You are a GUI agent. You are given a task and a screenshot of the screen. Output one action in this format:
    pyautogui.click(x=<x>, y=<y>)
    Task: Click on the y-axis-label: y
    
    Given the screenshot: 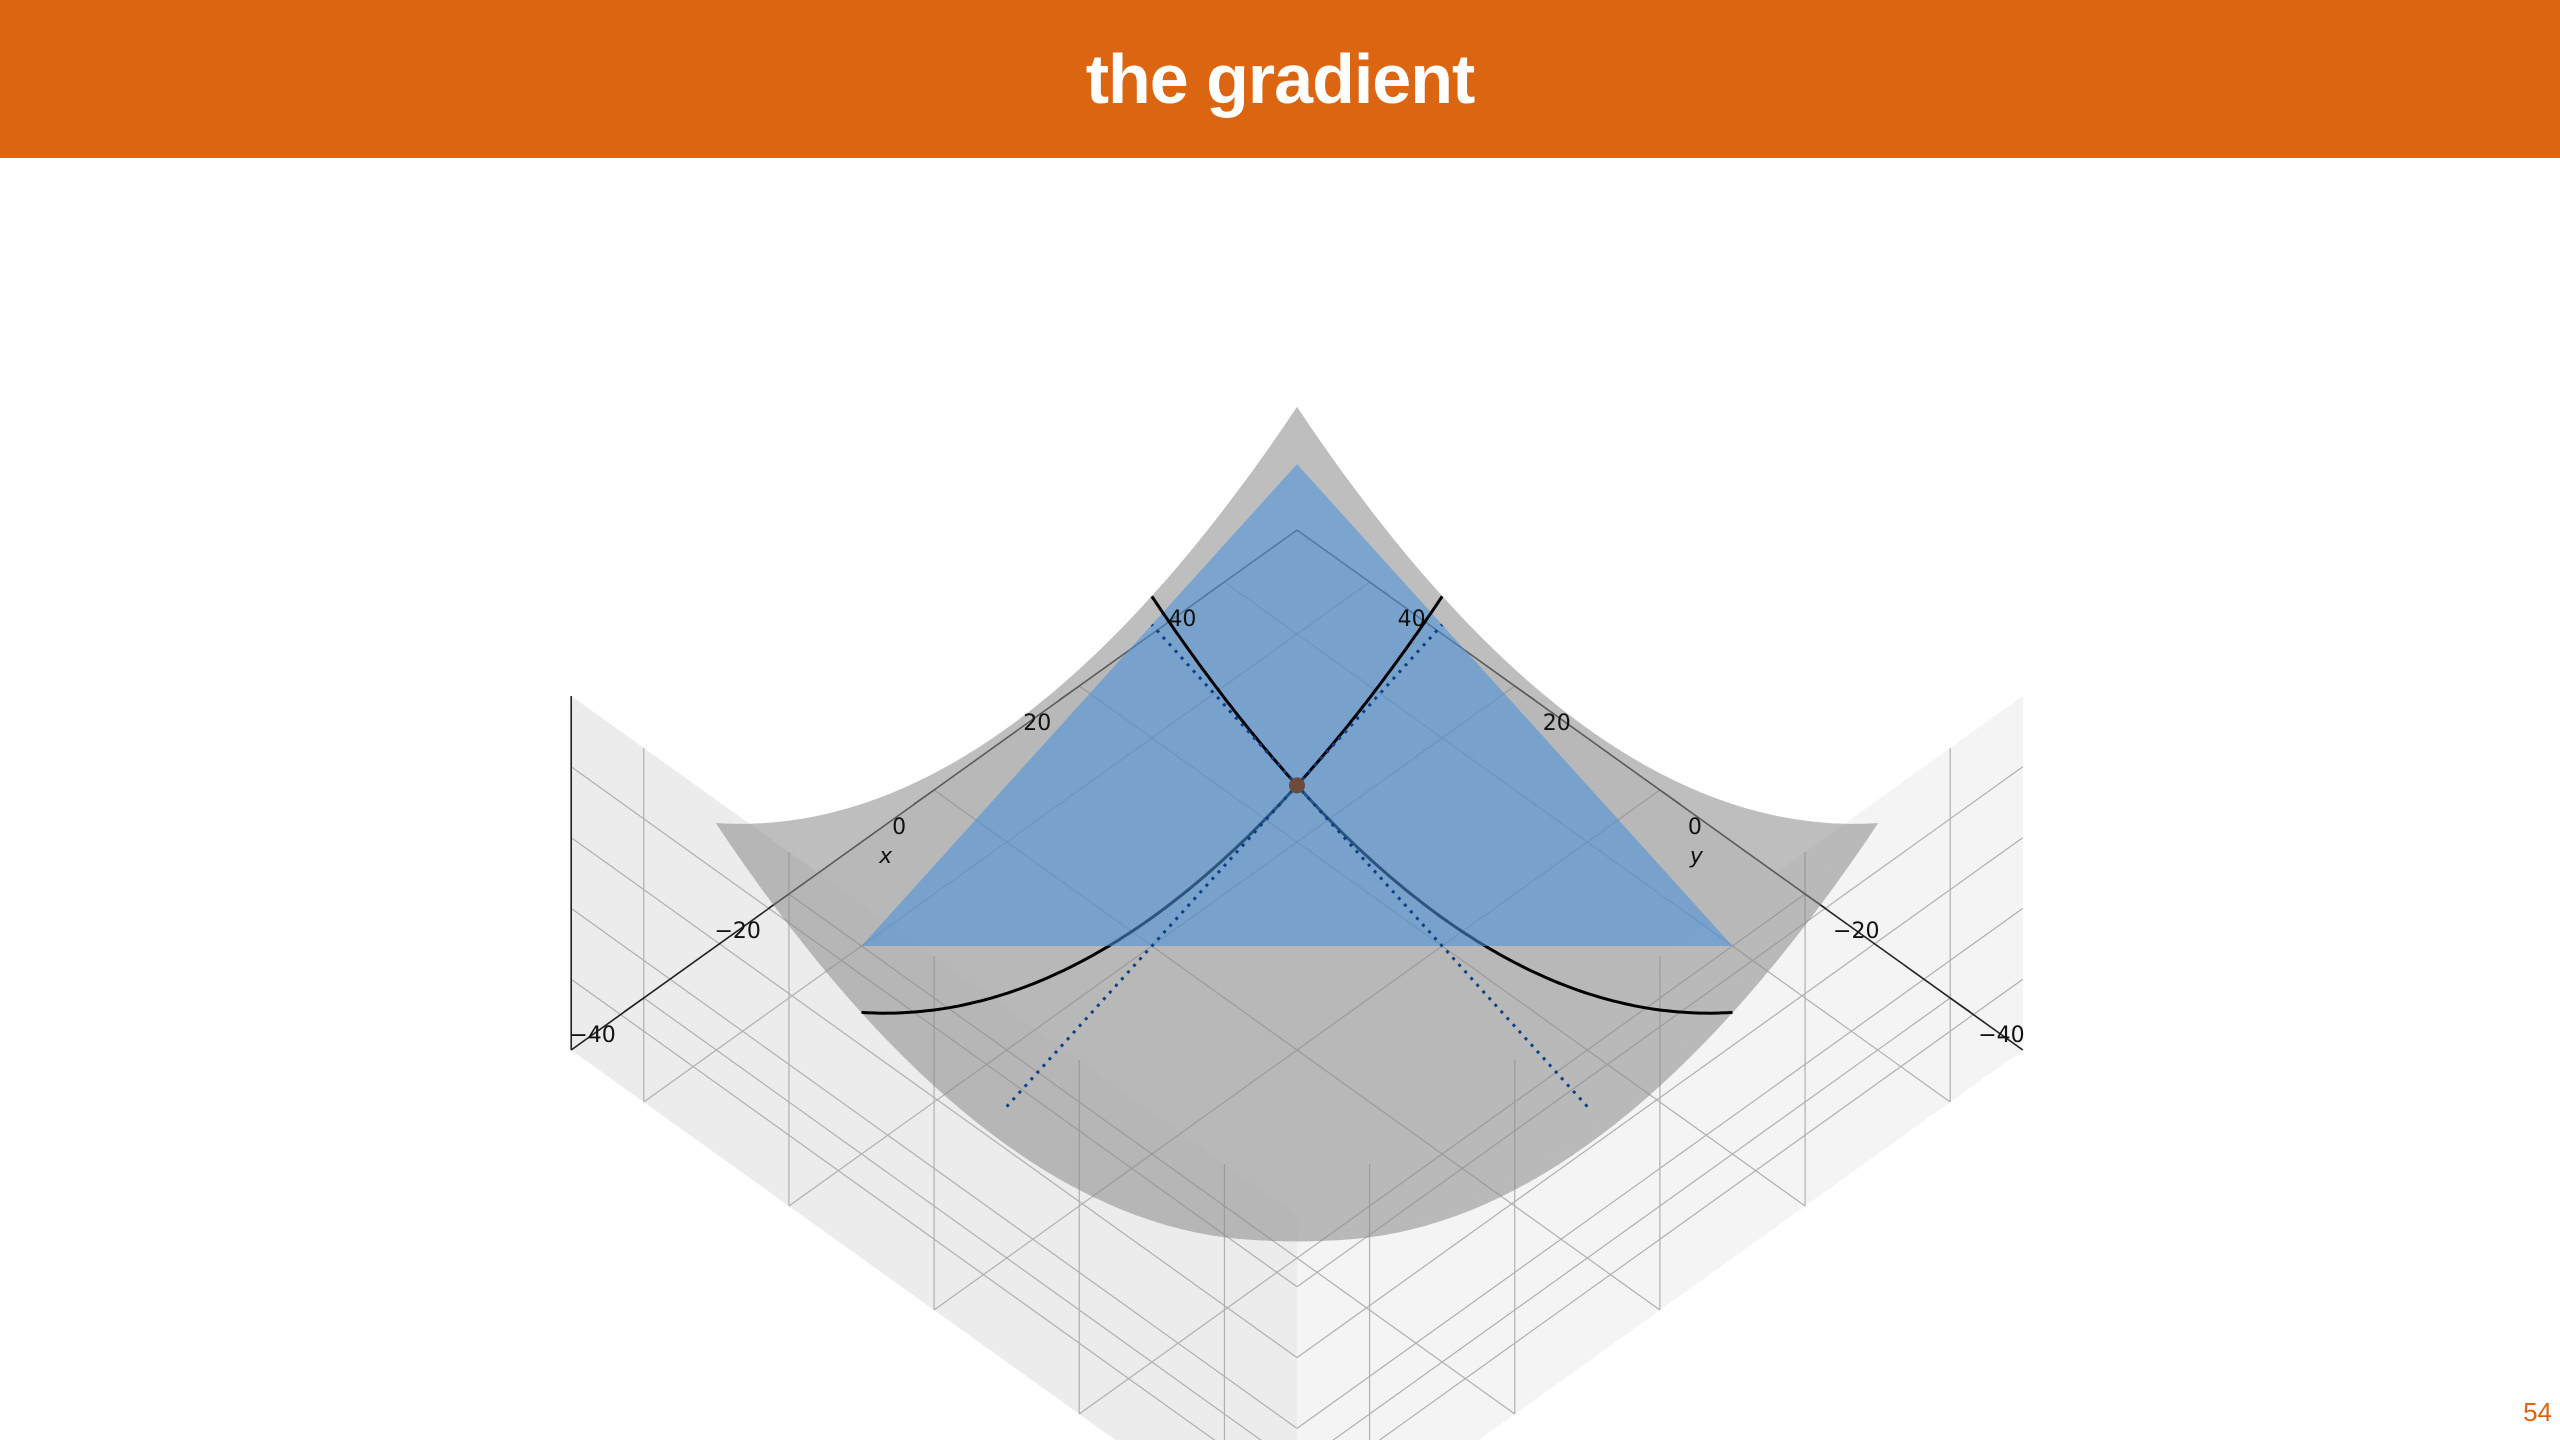 What is the action you would take?
    pyautogui.click(x=1696, y=856)
    